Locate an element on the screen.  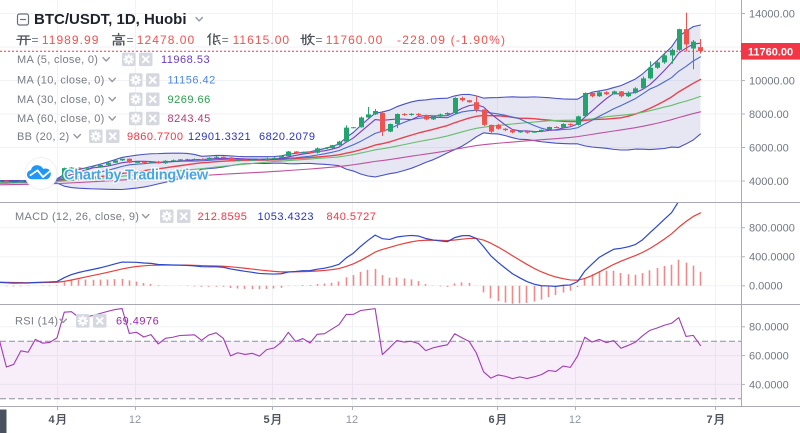
svg-text: 212.8595 is located at coordinates (223, 217).